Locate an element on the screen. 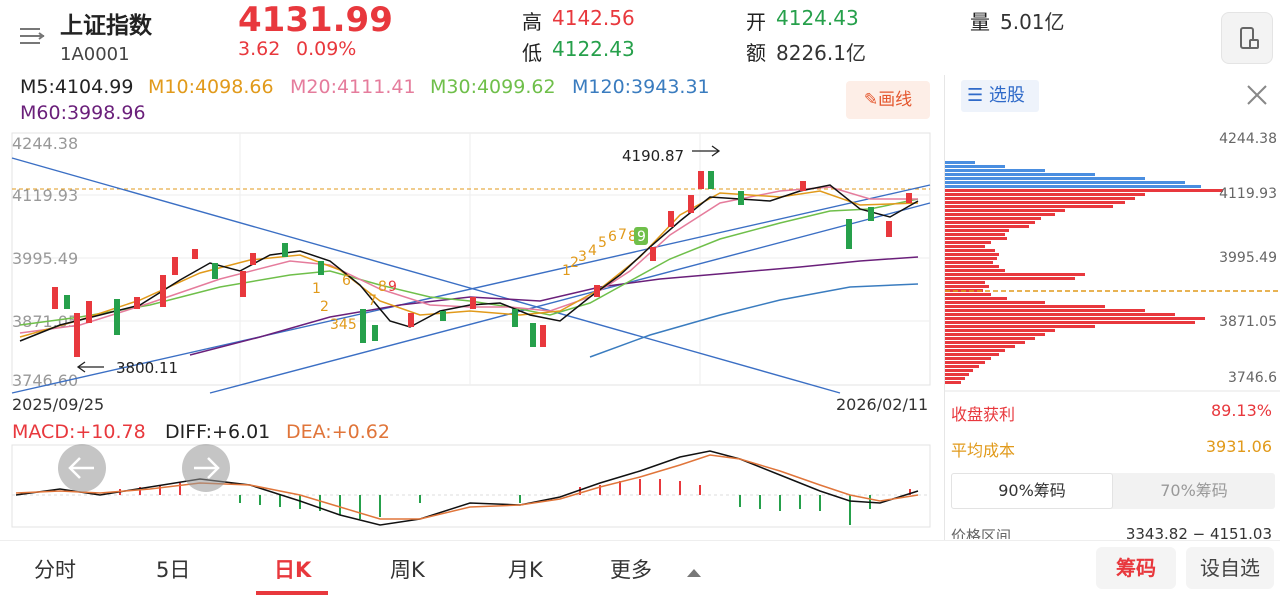 The width and height of the screenshot is (1280, 595). diff-line is located at coordinates (467, 488).